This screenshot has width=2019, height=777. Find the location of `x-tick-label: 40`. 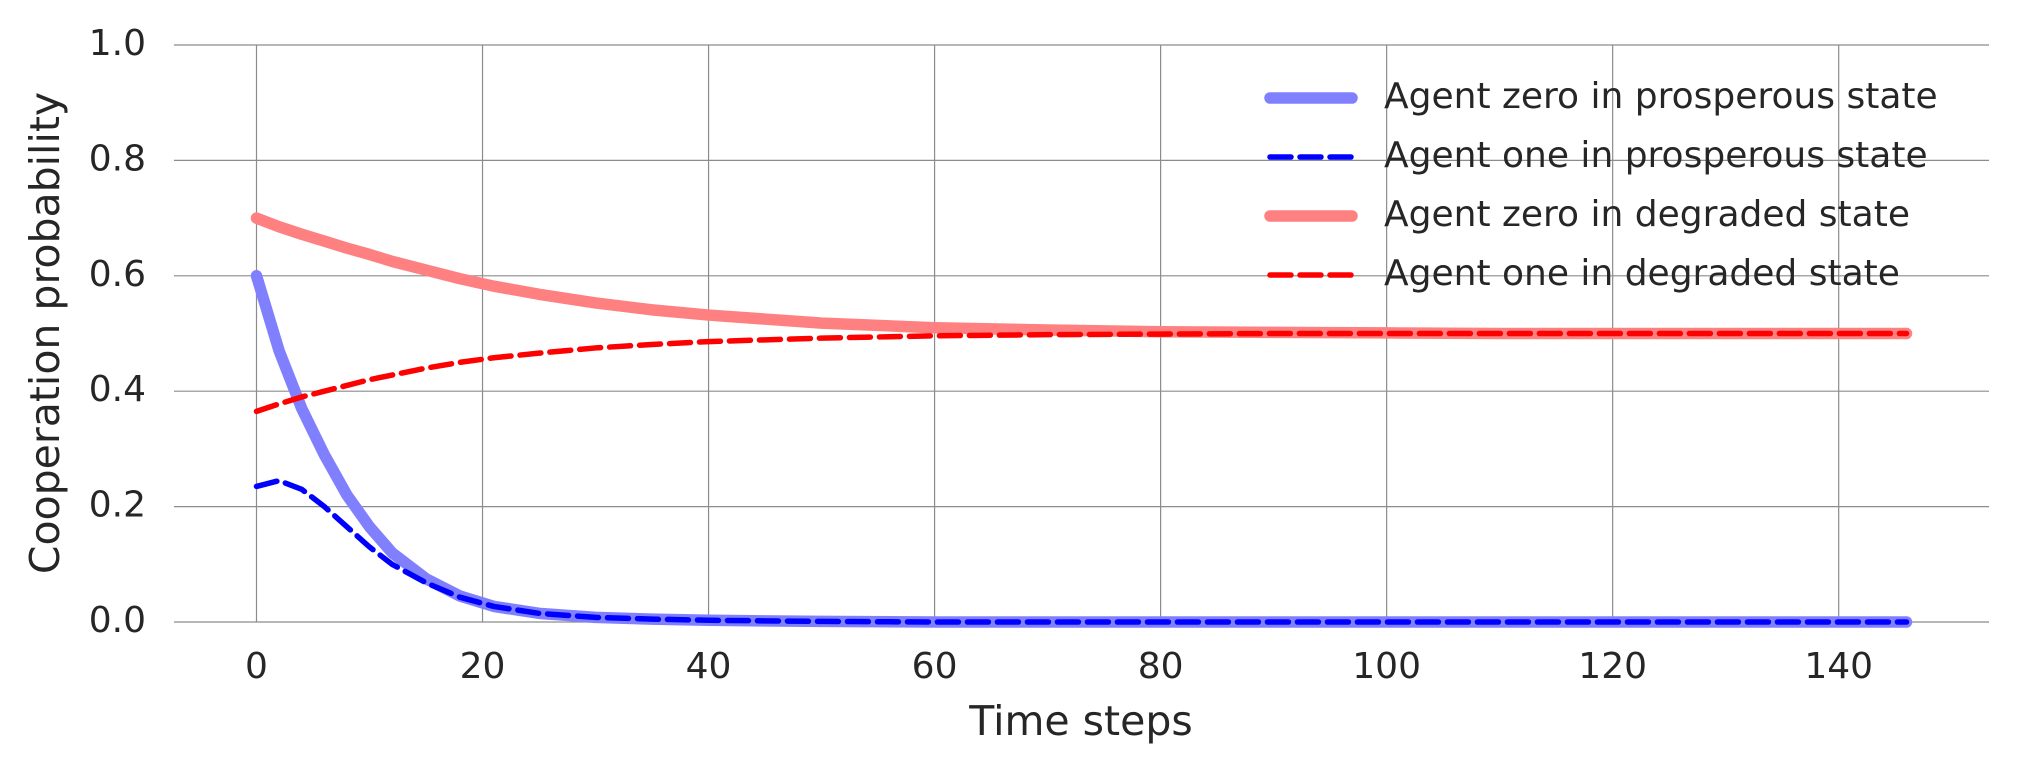

x-tick-label: 40 is located at coordinates (709, 666).